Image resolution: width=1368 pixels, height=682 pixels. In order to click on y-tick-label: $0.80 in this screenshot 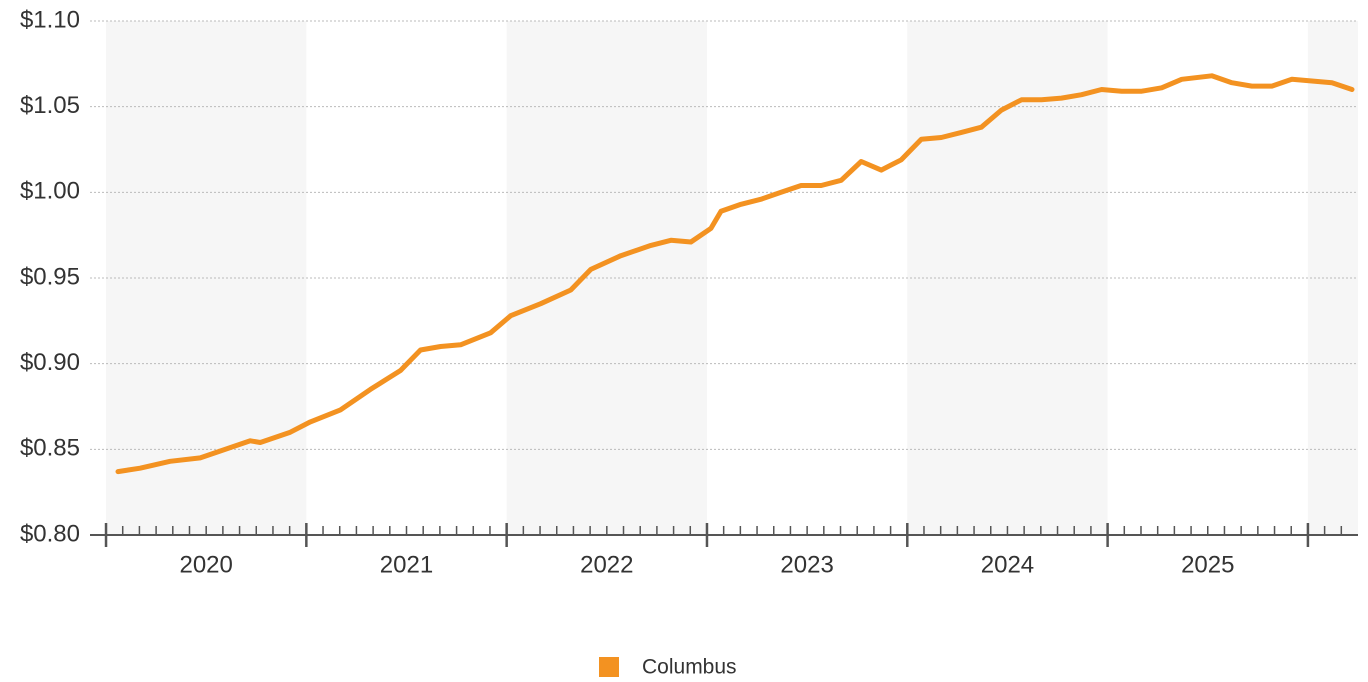, I will do `click(50, 533)`.